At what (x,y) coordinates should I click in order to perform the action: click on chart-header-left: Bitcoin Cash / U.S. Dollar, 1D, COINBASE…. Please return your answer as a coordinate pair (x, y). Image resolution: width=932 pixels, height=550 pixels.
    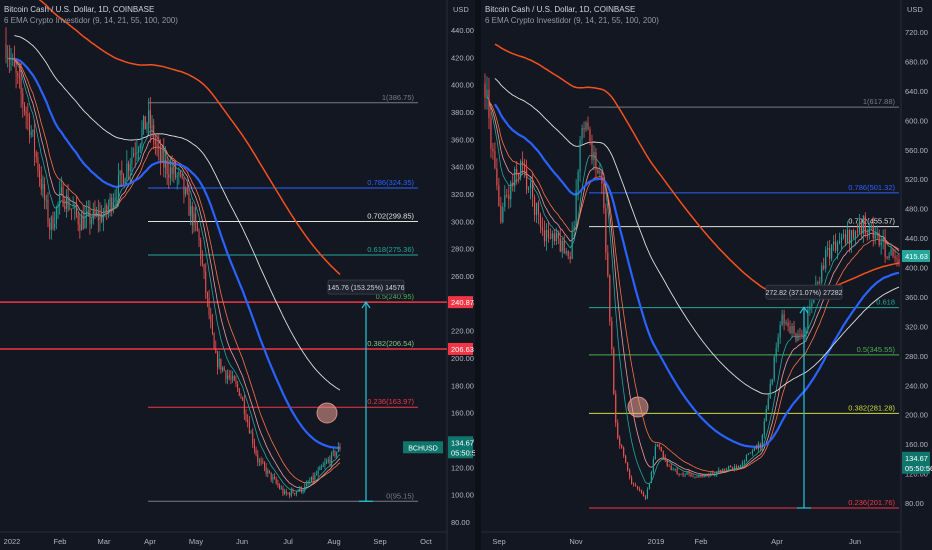
    Looking at the image, I should click on (91, 15).